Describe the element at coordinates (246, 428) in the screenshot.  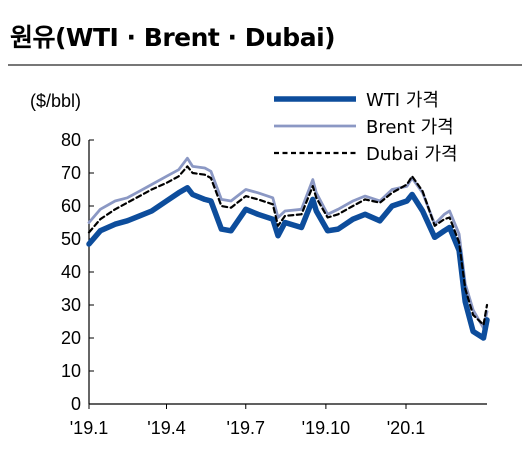
I see `x-tick-label: '19.7` at that location.